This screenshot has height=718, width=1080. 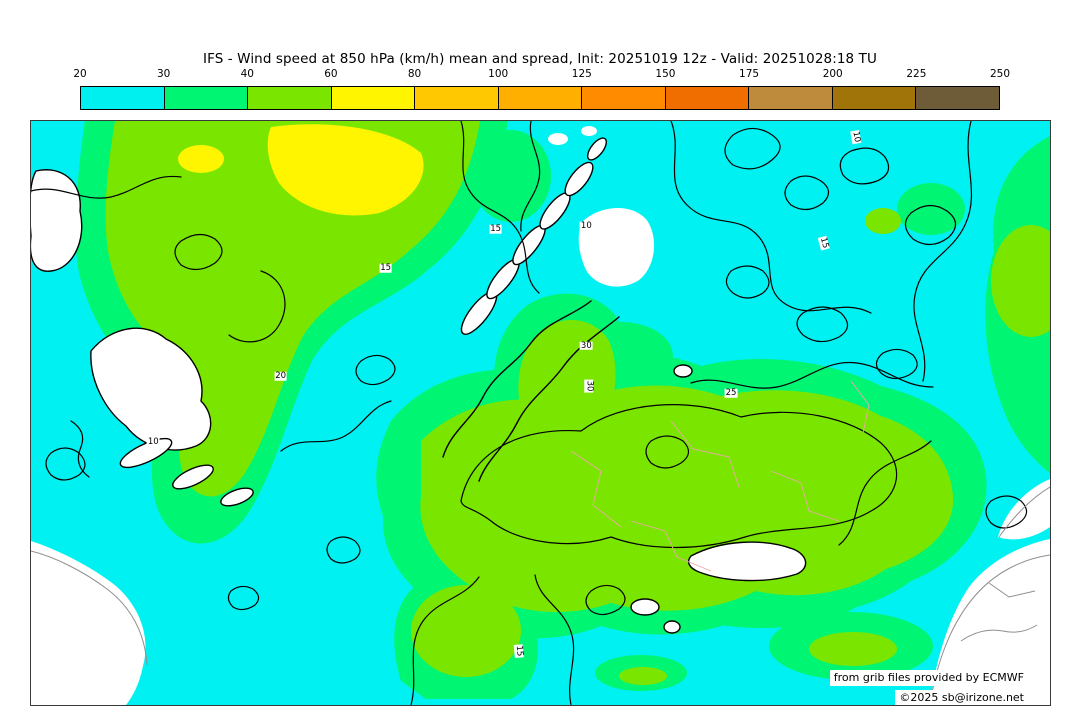 What do you see at coordinates (1000, 74) in the screenshot?
I see `colorbar-tick-250: 250` at bounding box center [1000, 74].